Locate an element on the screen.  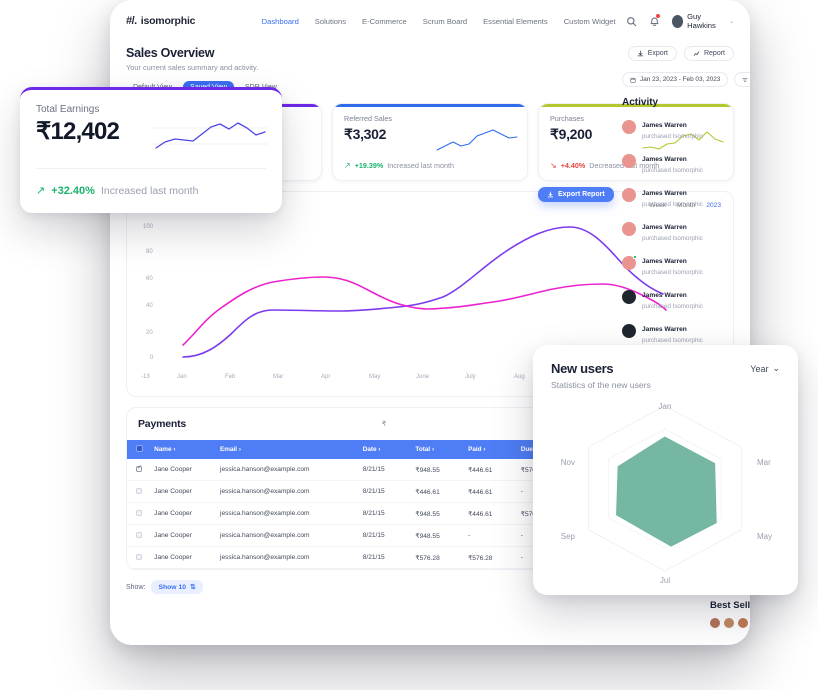
cell-total: ₹576.28 is located at coordinates (439, 557).